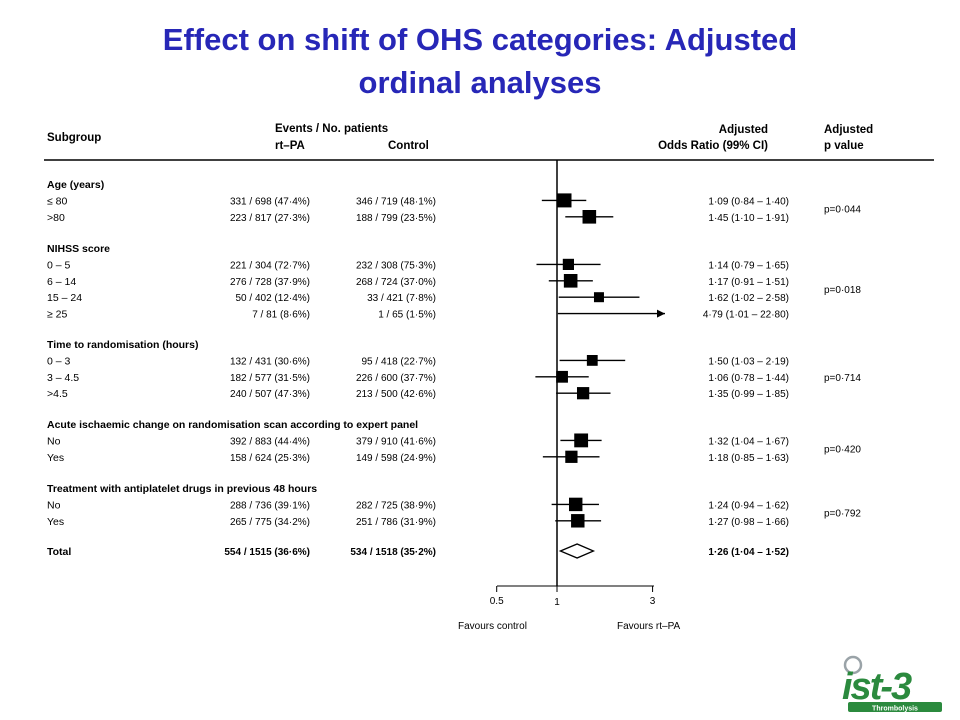 The image size is (960, 720). I want to click on total-or-ci-text: 1·26 (1·04 – 1·52), so click(748, 552).